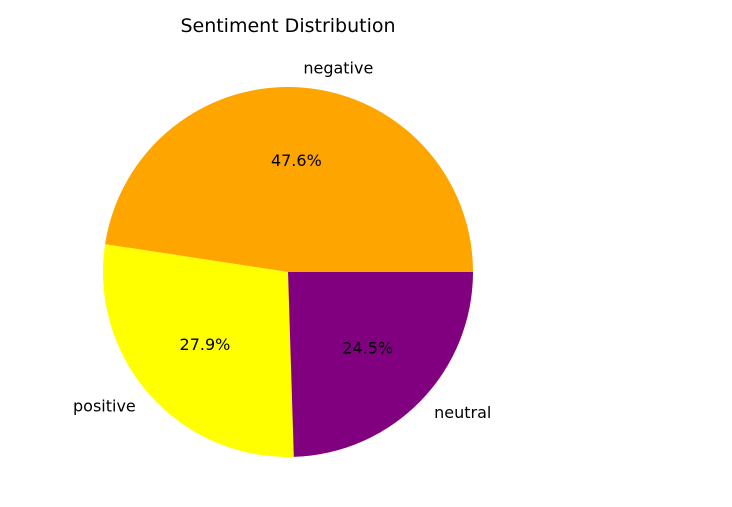 The image size is (732, 507). Describe the element at coordinates (462, 412) in the screenshot. I see `slice-label-neutral: neutral` at that location.